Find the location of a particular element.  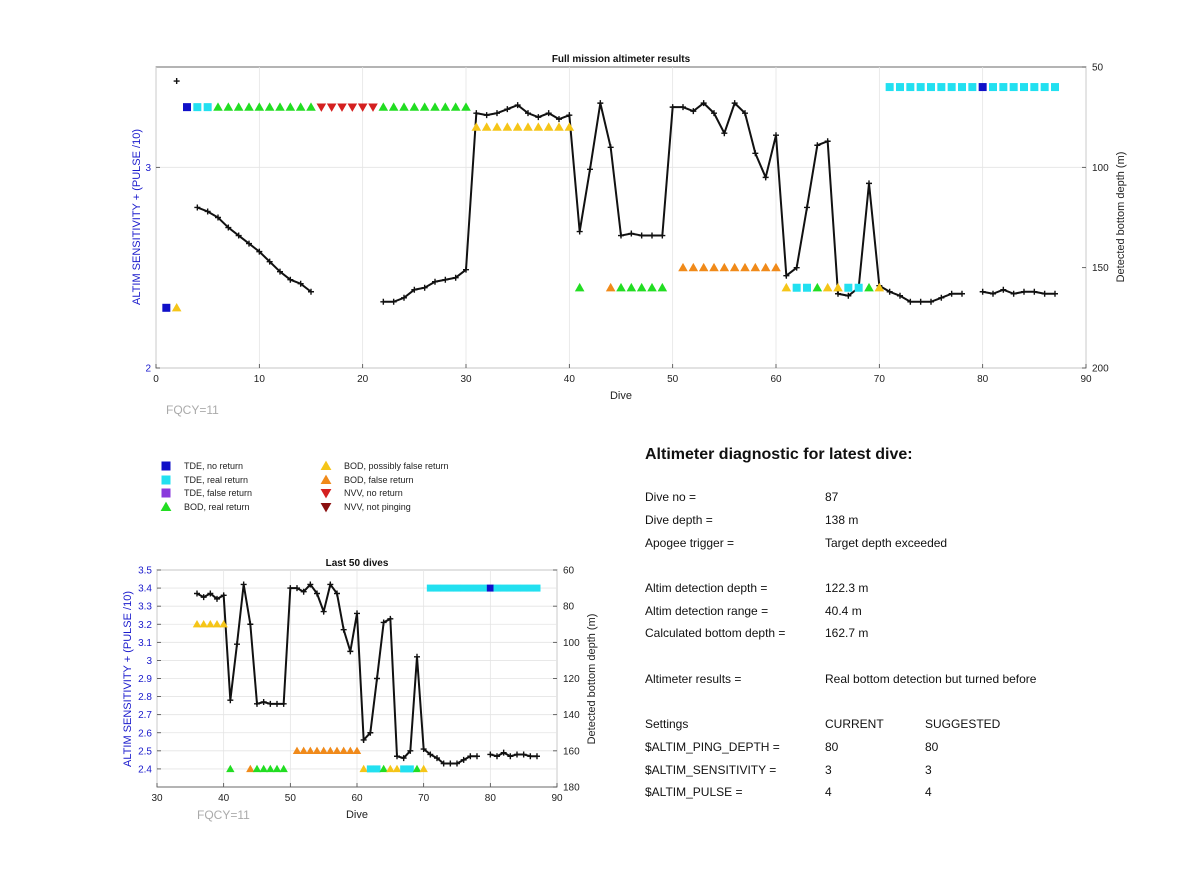

settings-label: Settings is located at coordinates (667, 724).